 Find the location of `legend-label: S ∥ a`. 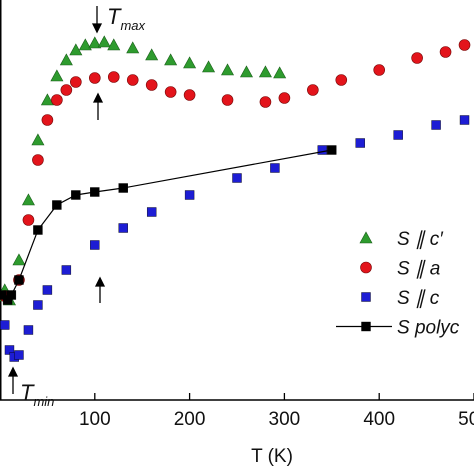

legend-label: S ∥ a is located at coordinates (418, 269).